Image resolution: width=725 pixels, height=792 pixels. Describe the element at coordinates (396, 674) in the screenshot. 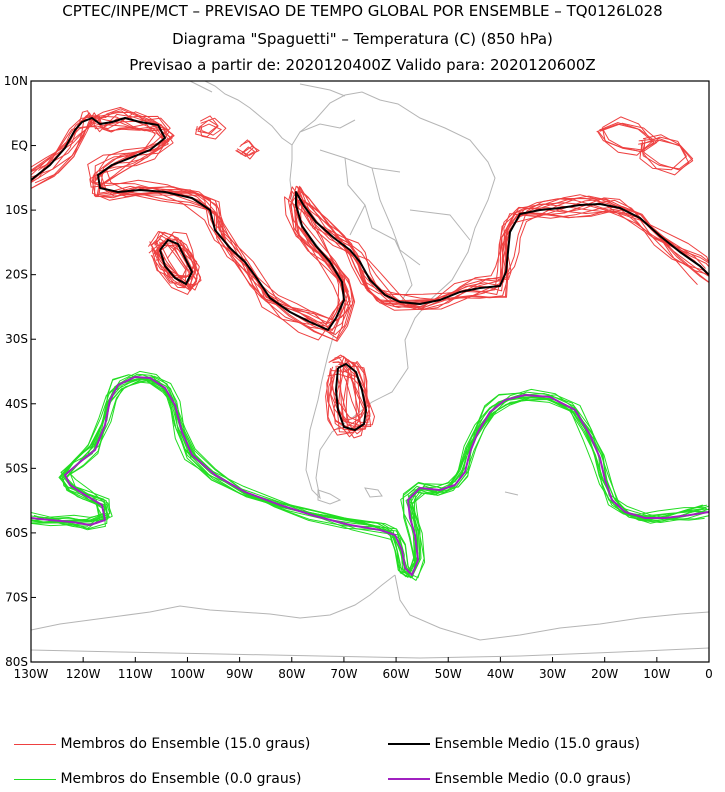

I see `lon-tick-label: 60W` at that location.